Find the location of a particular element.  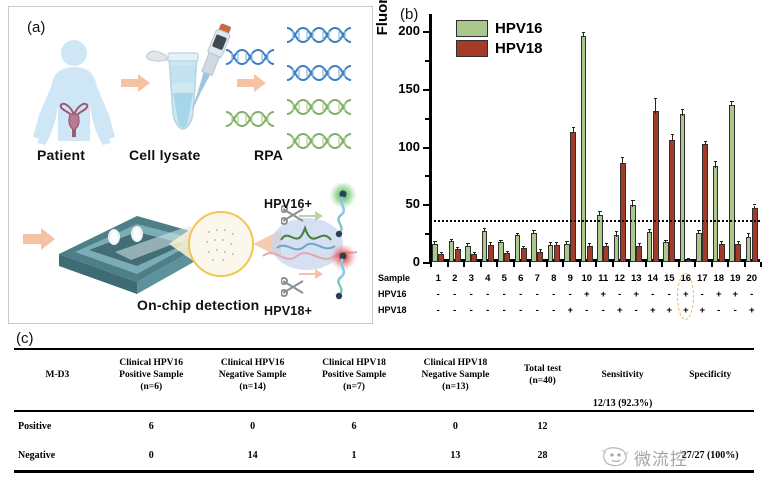

step-label-rpa: RPA is located at coordinates (269, 155).